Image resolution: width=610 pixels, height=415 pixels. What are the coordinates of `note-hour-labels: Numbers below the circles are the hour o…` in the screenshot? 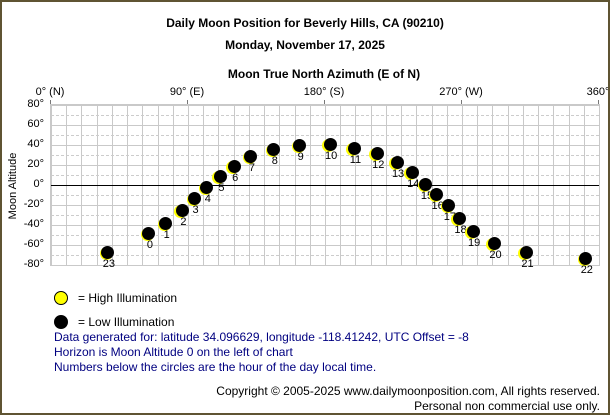 It's located at (215, 367).